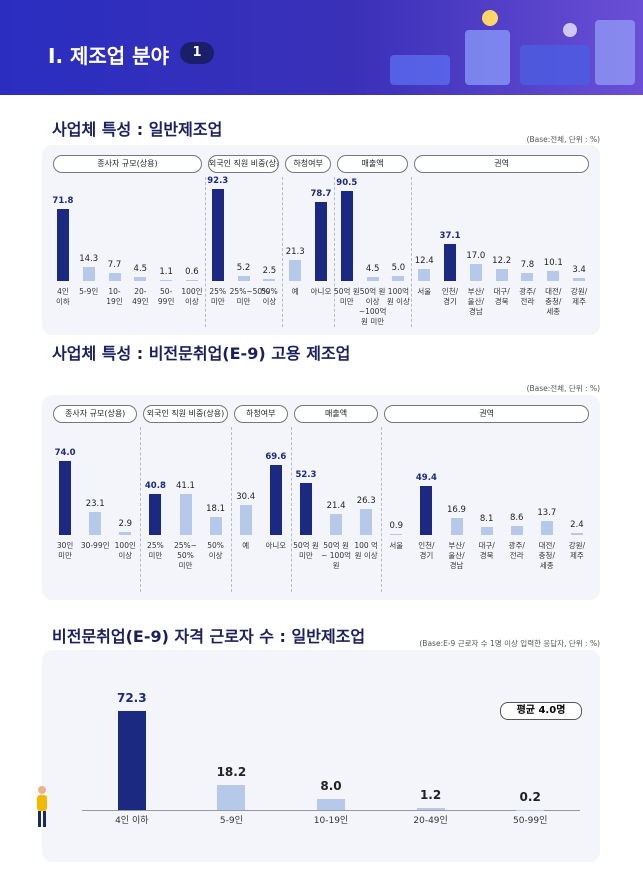 This screenshot has width=643, height=888. I want to click on header-banner: Ⅰ. 제조업 분야 1, so click(321, 47).